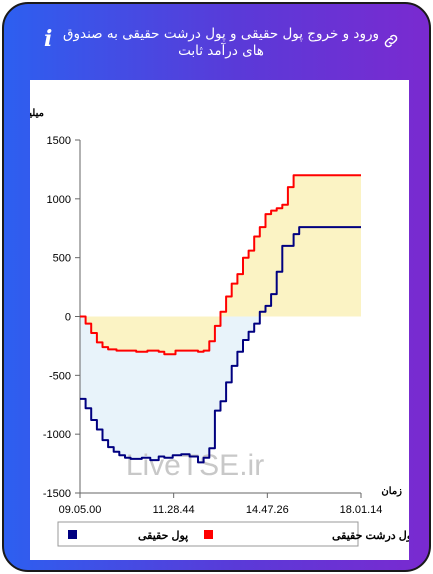 The image size is (433, 574). What do you see at coordinates (62, 259) in the screenshot?
I see `y-tick-label: 500` at bounding box center [62, 259].